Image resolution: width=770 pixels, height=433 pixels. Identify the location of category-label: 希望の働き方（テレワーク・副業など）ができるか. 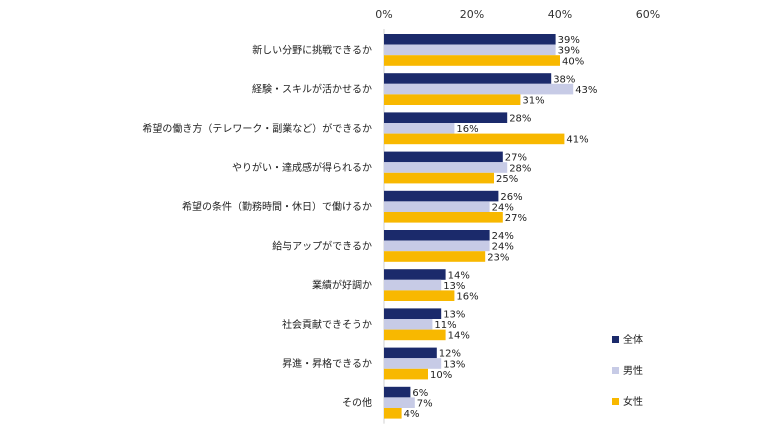
(257, 128).